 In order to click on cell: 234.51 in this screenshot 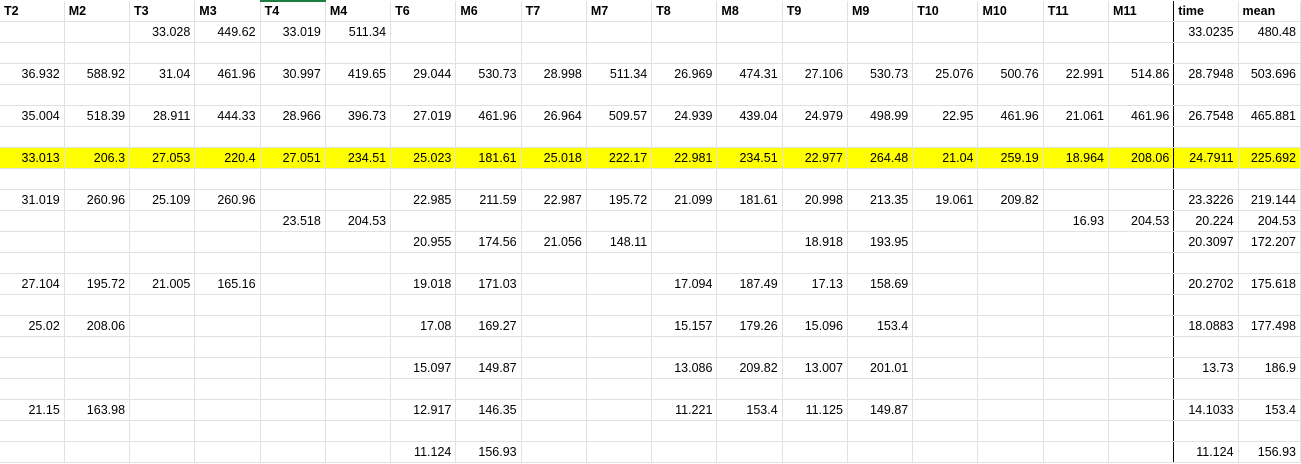, I will do `click(749, 158)`.